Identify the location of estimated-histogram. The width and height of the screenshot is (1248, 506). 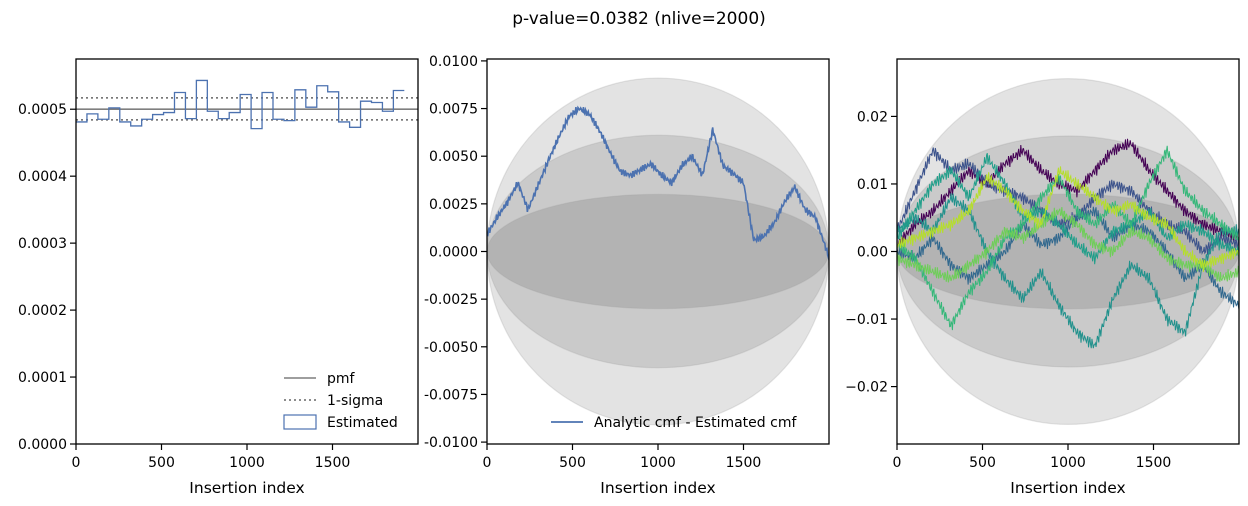
(240, 104).